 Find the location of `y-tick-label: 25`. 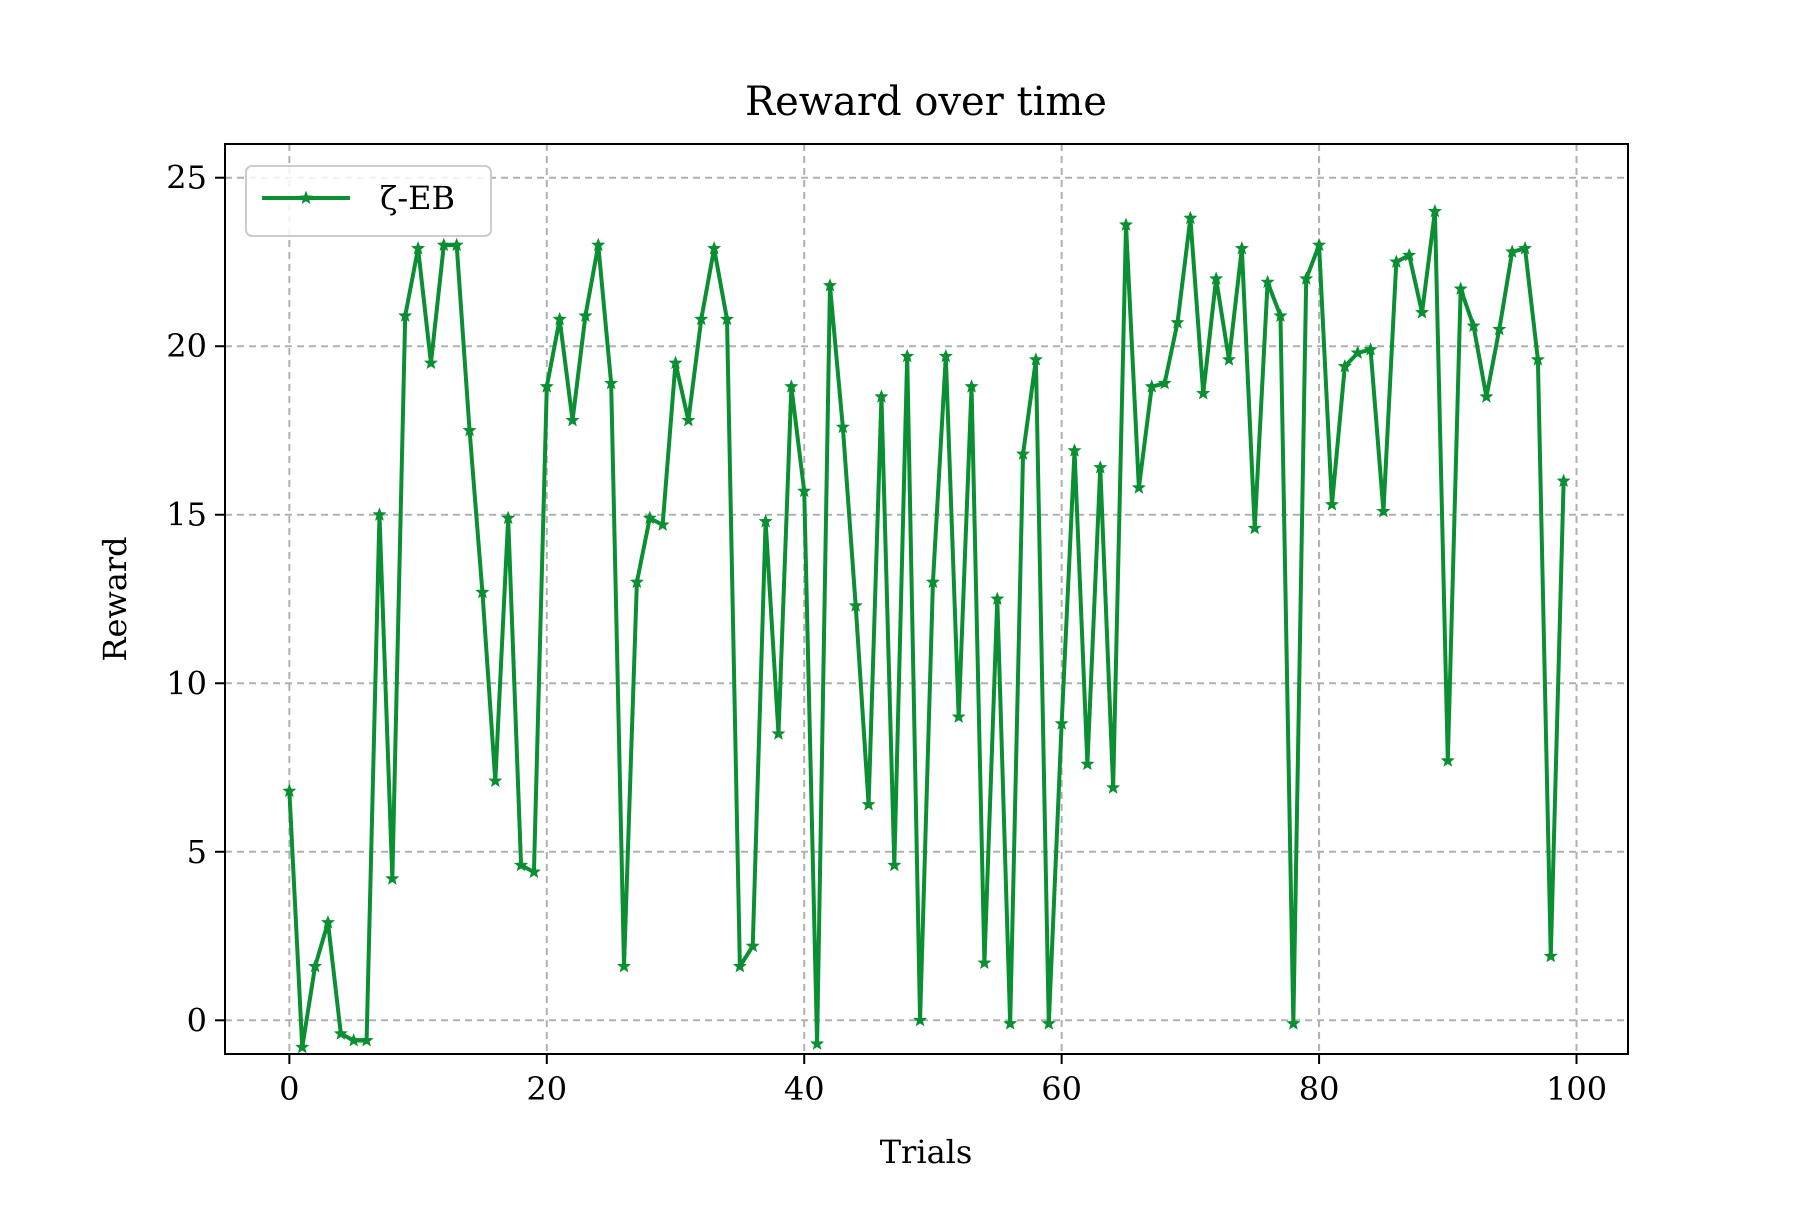

y-tick-label: 25 is located at coordinates (186, 178).